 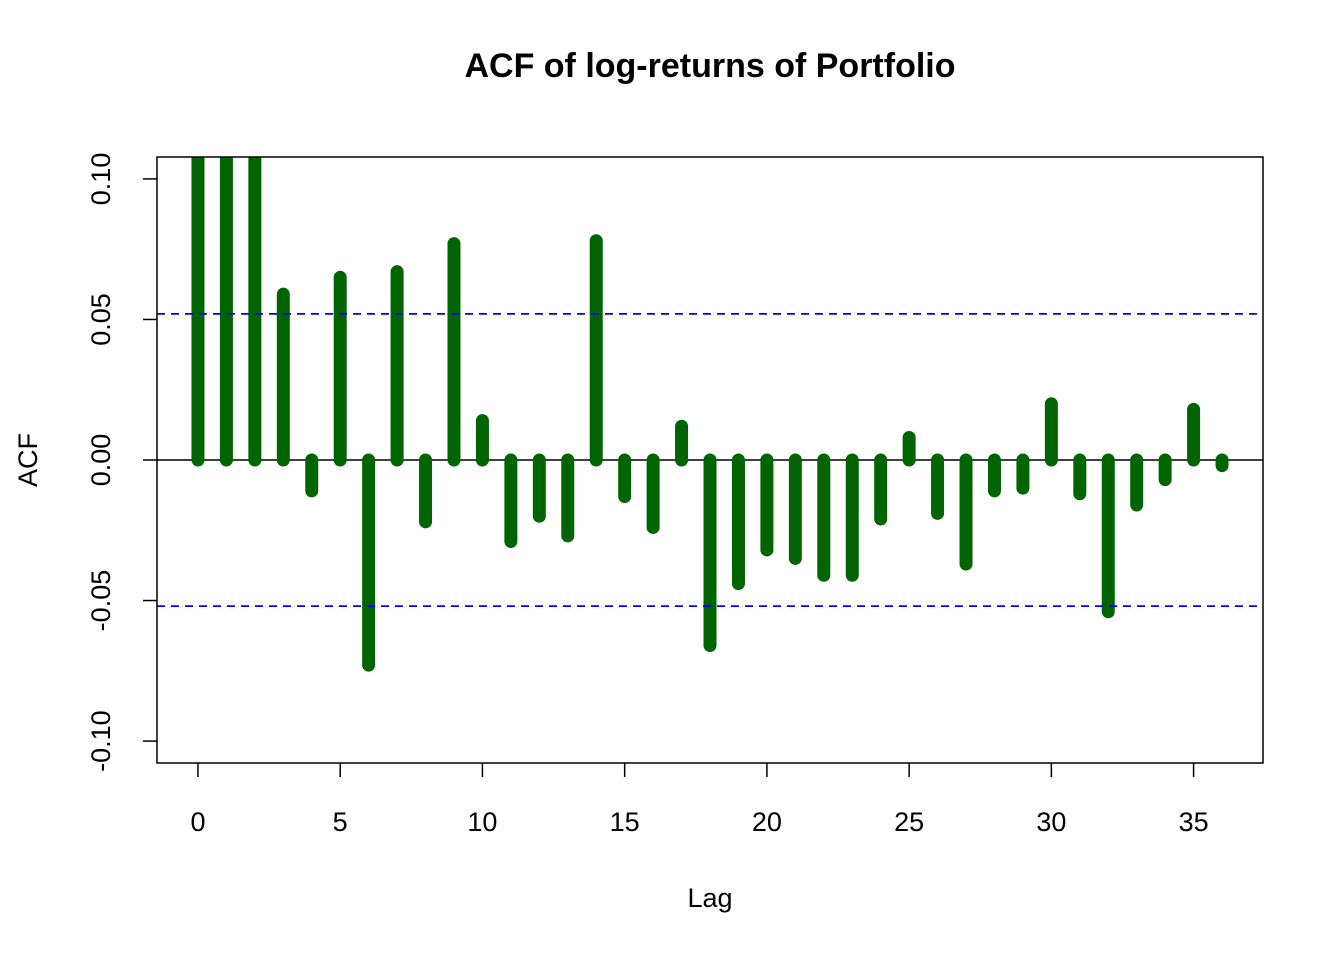 What do you see at coordinates (101, 319) in the screenshot?
I see `y-tick-label: 0.05` at bounding box center [101, 319].